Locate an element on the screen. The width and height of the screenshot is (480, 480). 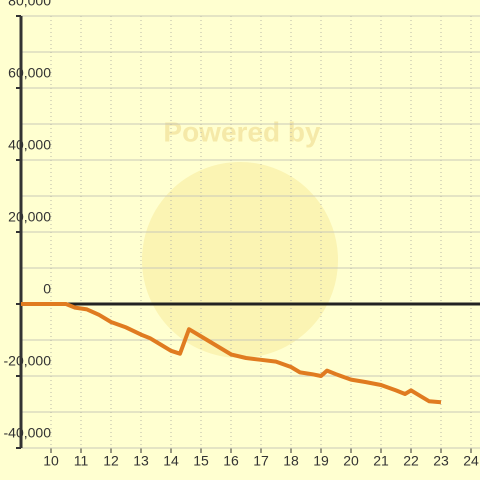
x-tick-label: 21 is located at coordinates (381, 461).